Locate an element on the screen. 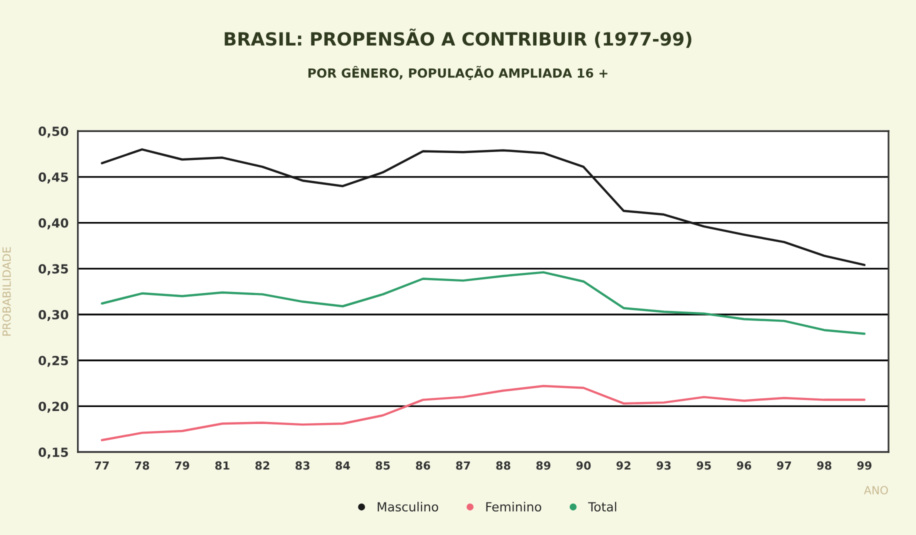 This screenshot has height=535, width=916. legend-label: Feminino is located at coordinates (514, 507).